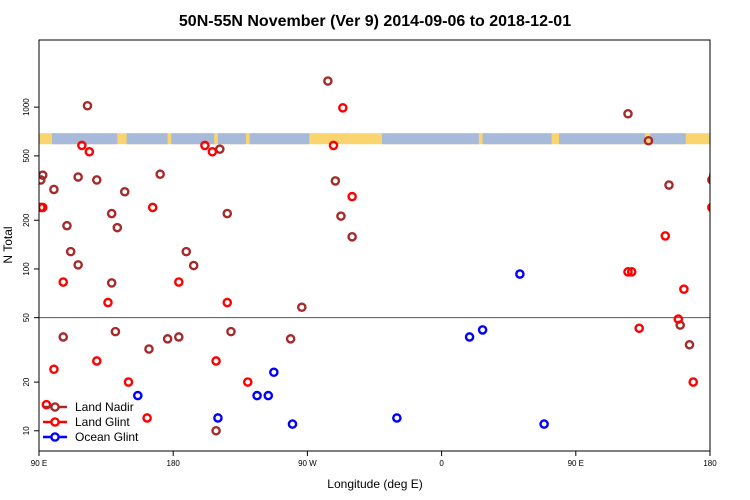  Describe the element at coordinates (102, 422) in the screenshot. I see `legend-label: Land Glint` at that location.